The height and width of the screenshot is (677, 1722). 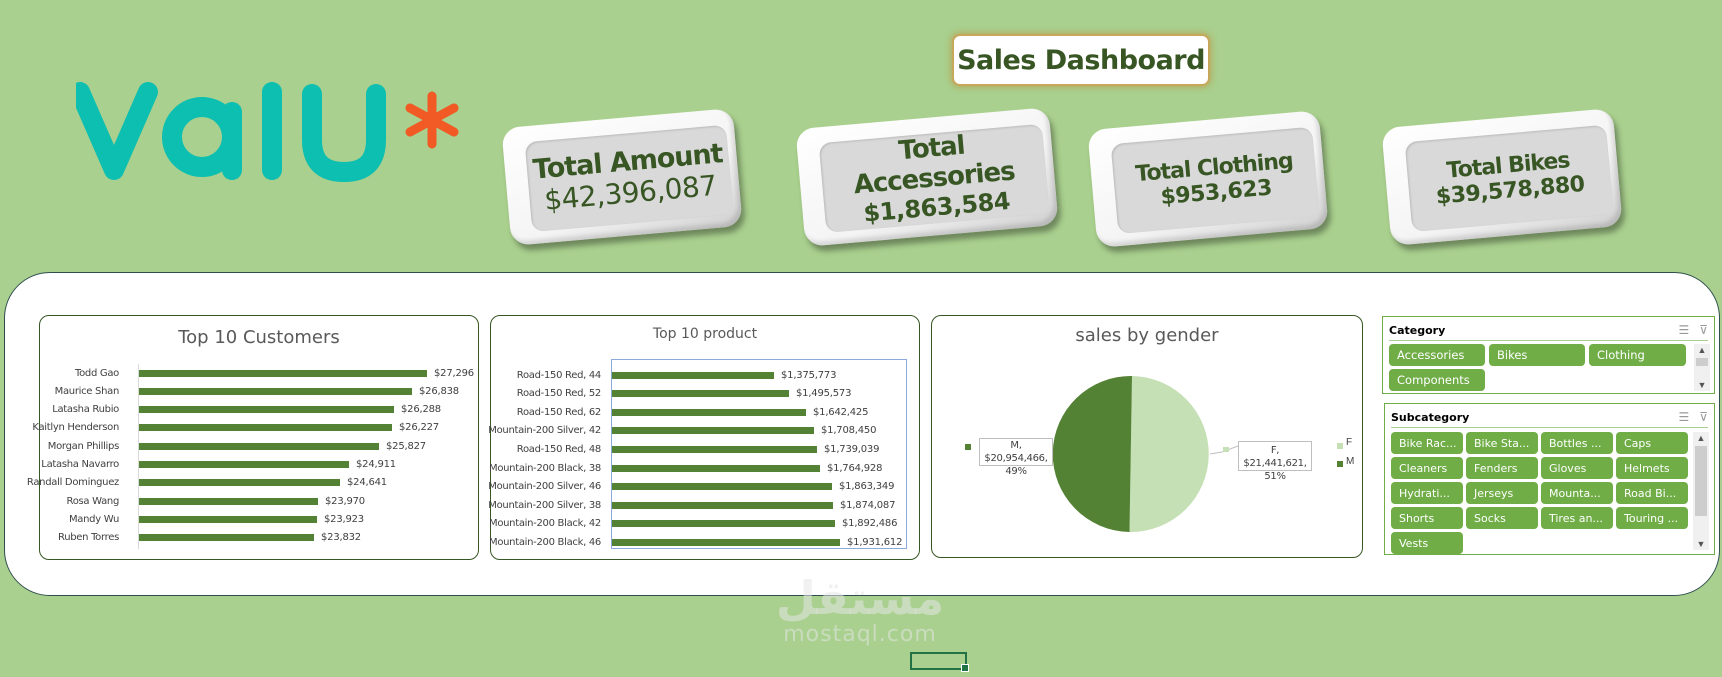 What do you see at coordinates (1427, 543) in the screenshot?
I see `slicer-item: Vests` at bounding box center [1427, 543].